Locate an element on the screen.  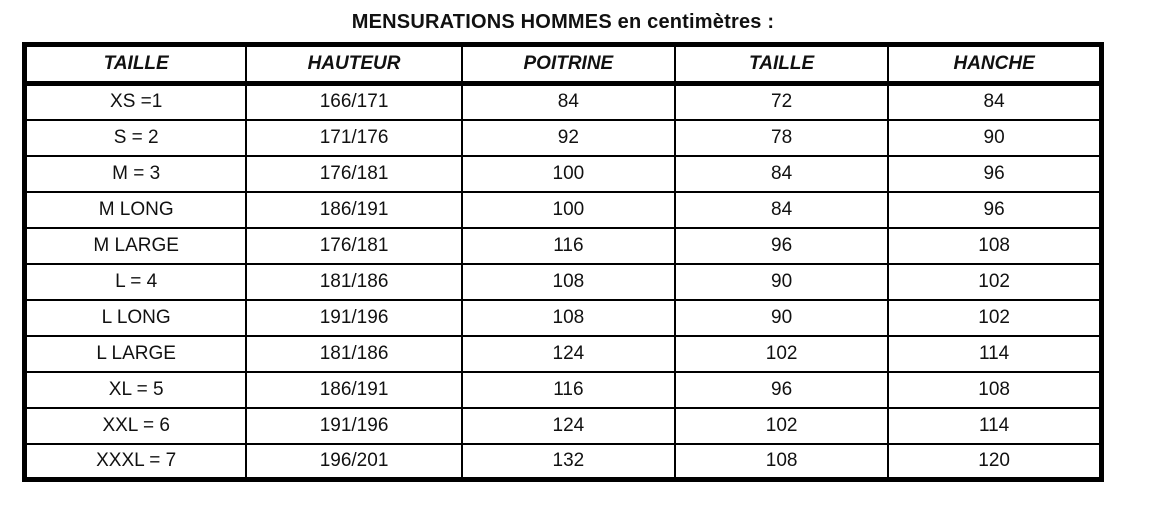
cell-size: L = 4 is located at coordinates (135, 281).